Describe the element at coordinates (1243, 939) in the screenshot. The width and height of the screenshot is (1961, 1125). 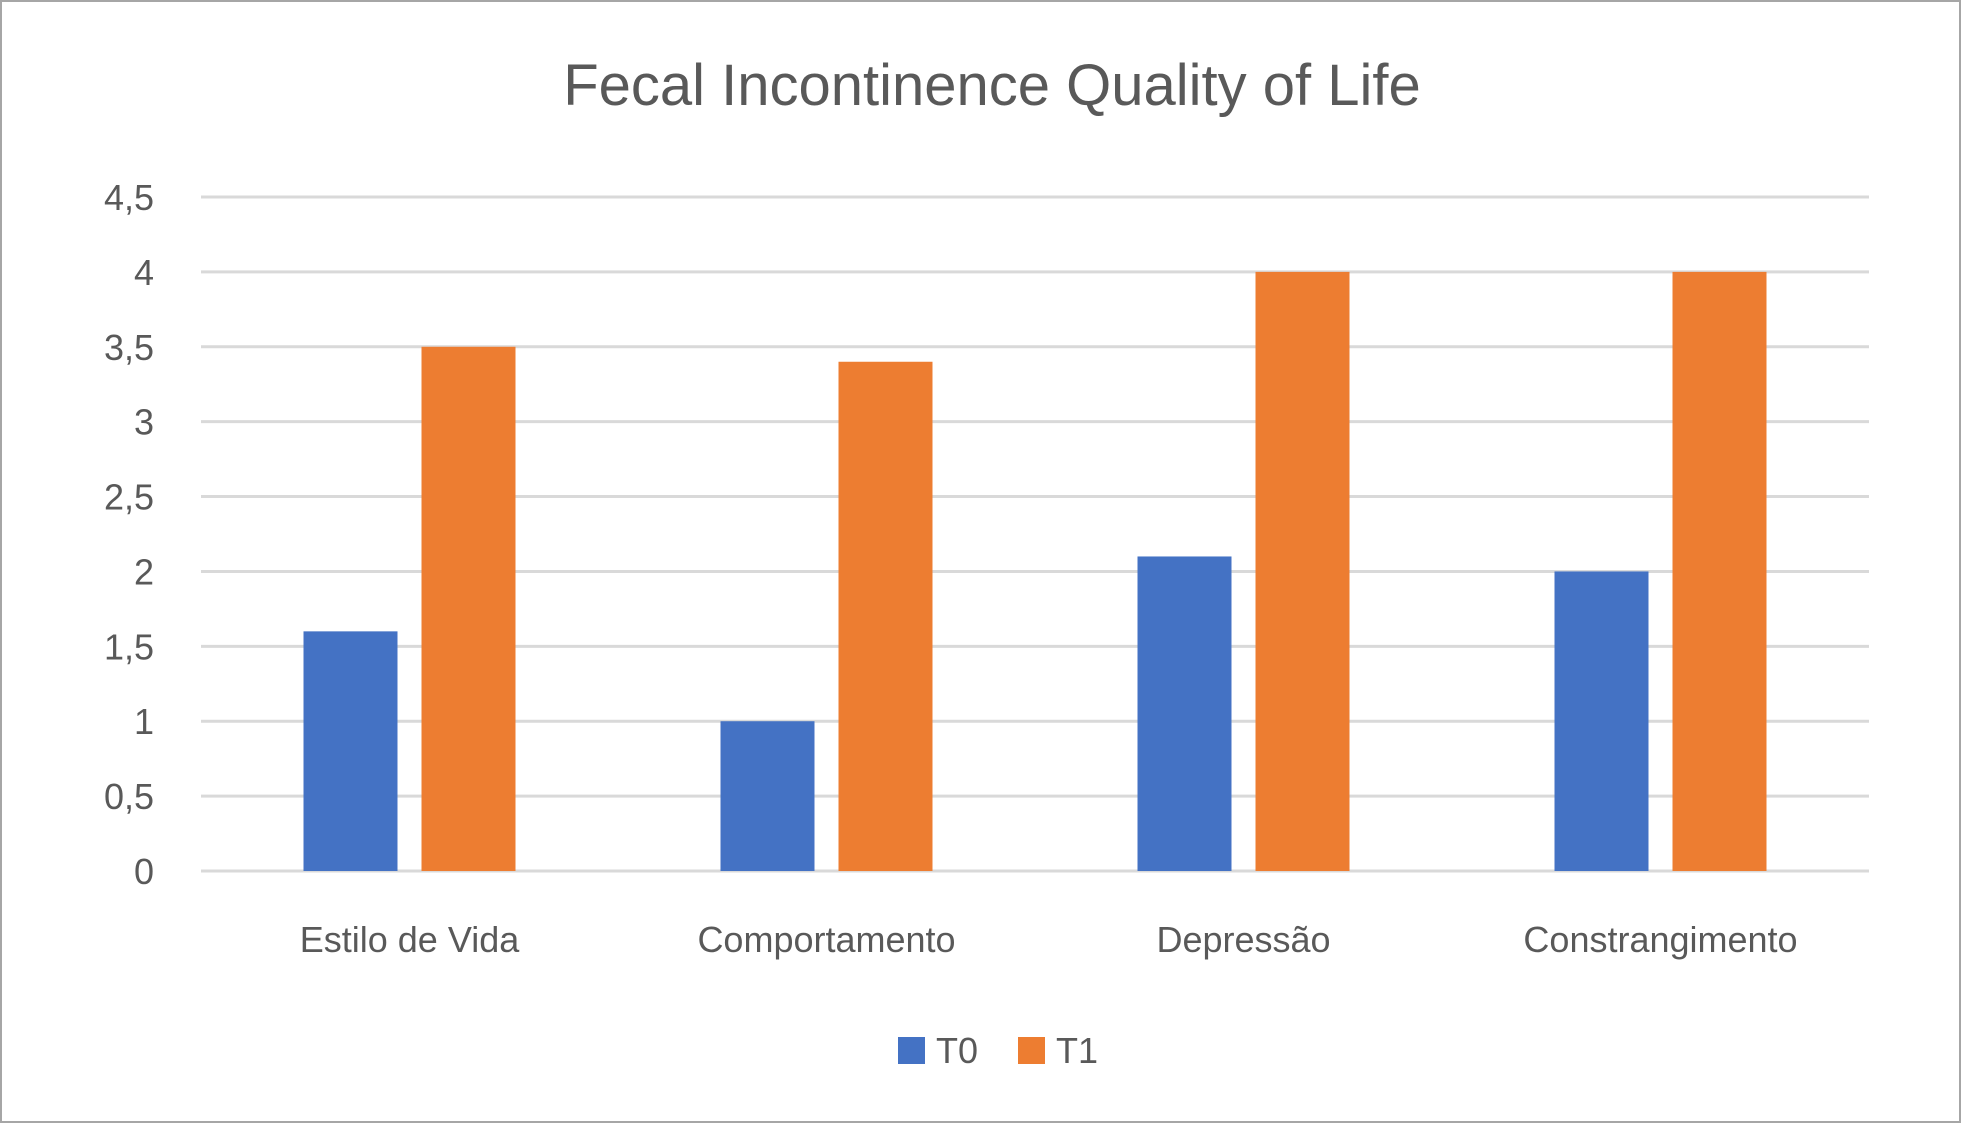
I see `x-category-label: Depressão` at that location.